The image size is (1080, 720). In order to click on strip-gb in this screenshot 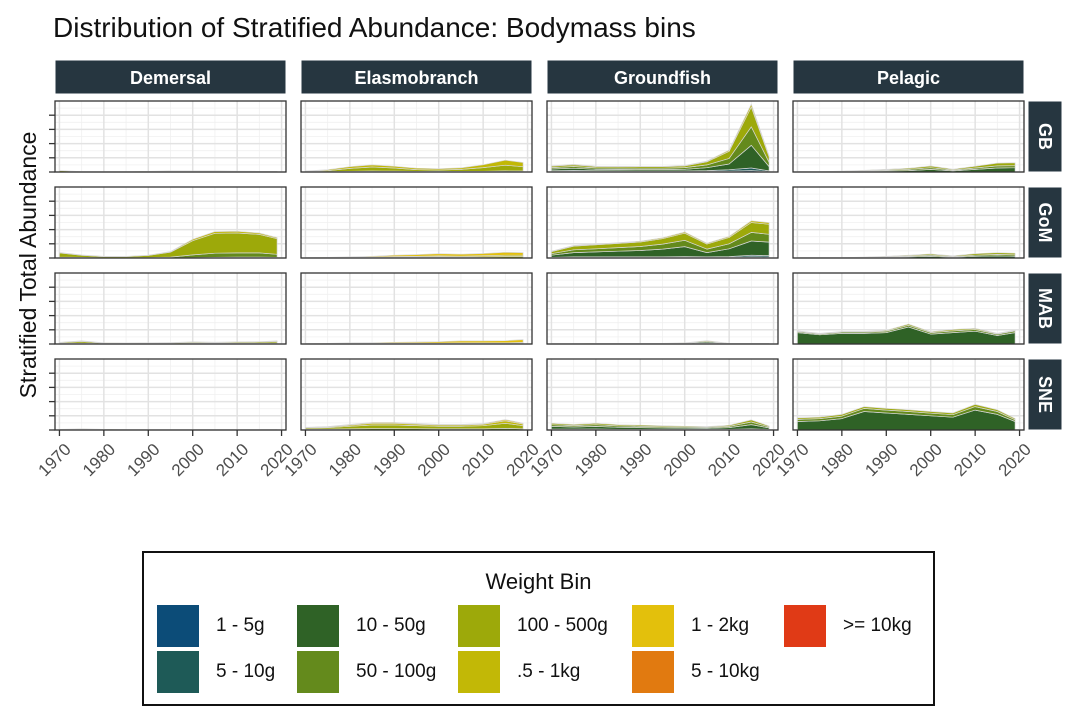, I will do `click(1045, 136)`.